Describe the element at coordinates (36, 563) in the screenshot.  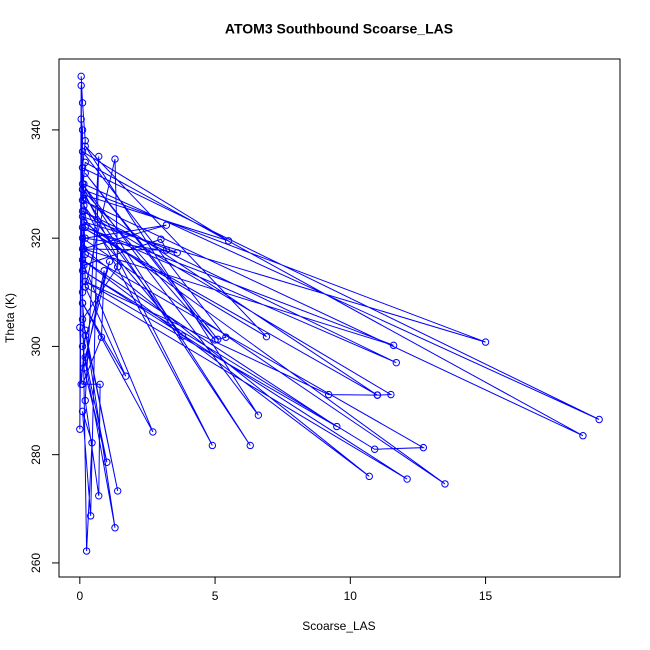
I see `y-tick-label: 260` at that location.